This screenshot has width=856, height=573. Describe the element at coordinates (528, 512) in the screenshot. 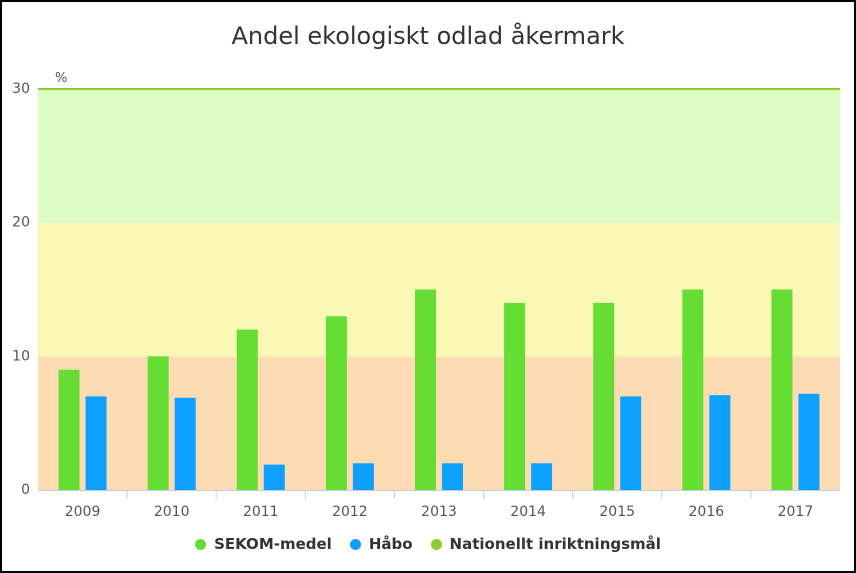

I see `x-tick-label: 2014` at that location.